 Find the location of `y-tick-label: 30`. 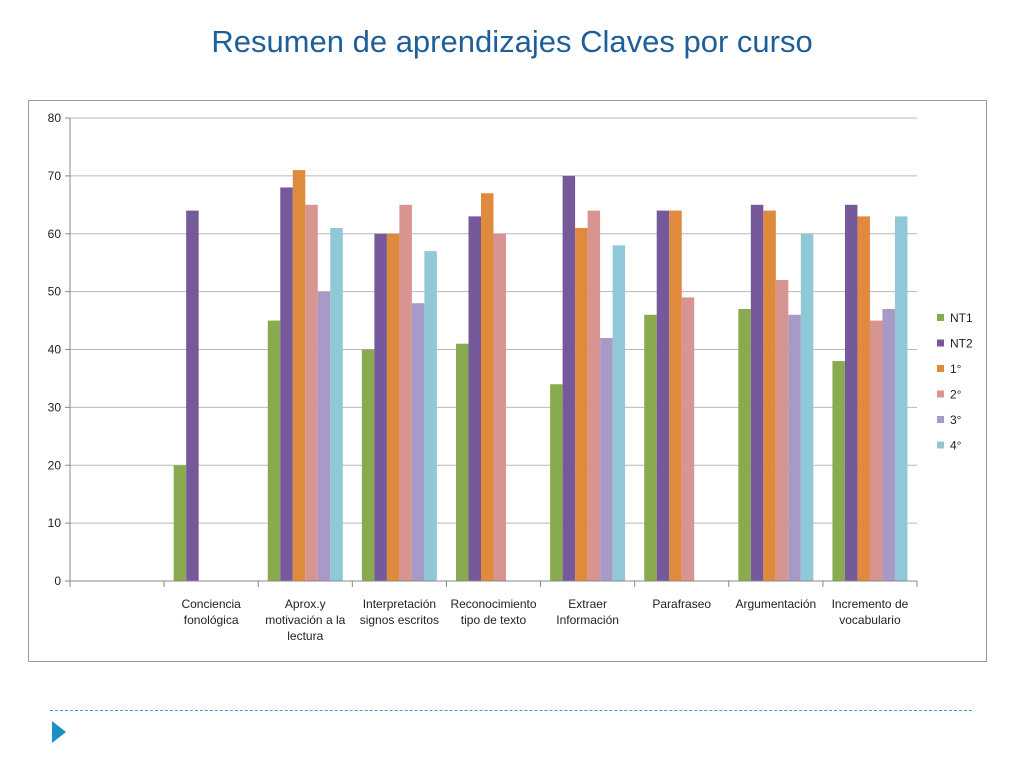

y-tick-label: 30 is located at coordinates (55, 407).